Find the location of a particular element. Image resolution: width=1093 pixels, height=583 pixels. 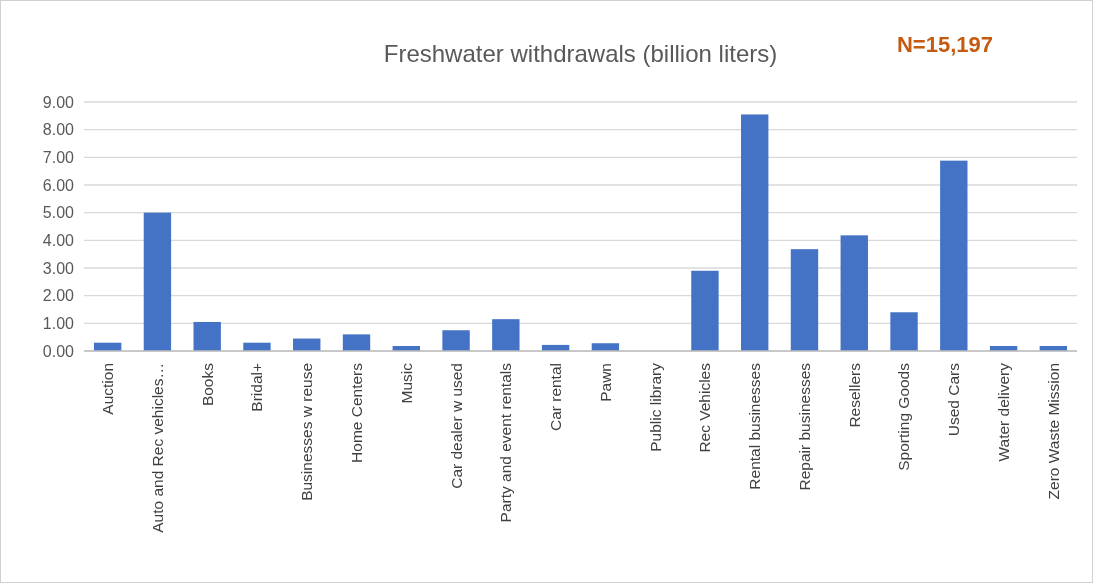

x-tick-label: Bridal+ is located at coordinates (257, 387).